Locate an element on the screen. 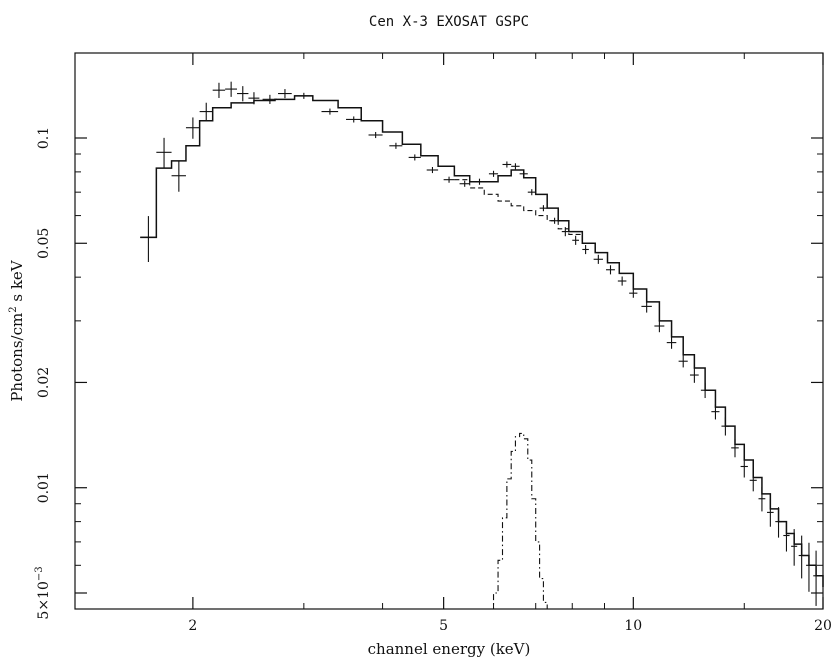 The image size is (837, 661). y-axis-label: Photons/cm2 s keV is located at coordinates (17, 330).